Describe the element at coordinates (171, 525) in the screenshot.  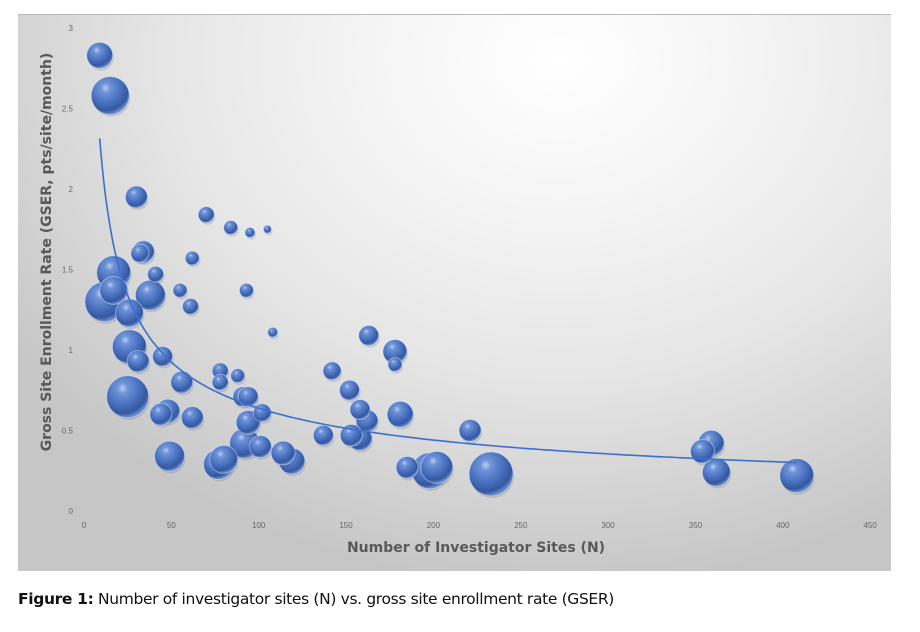
I see `x-tick-label: 50` at that location.